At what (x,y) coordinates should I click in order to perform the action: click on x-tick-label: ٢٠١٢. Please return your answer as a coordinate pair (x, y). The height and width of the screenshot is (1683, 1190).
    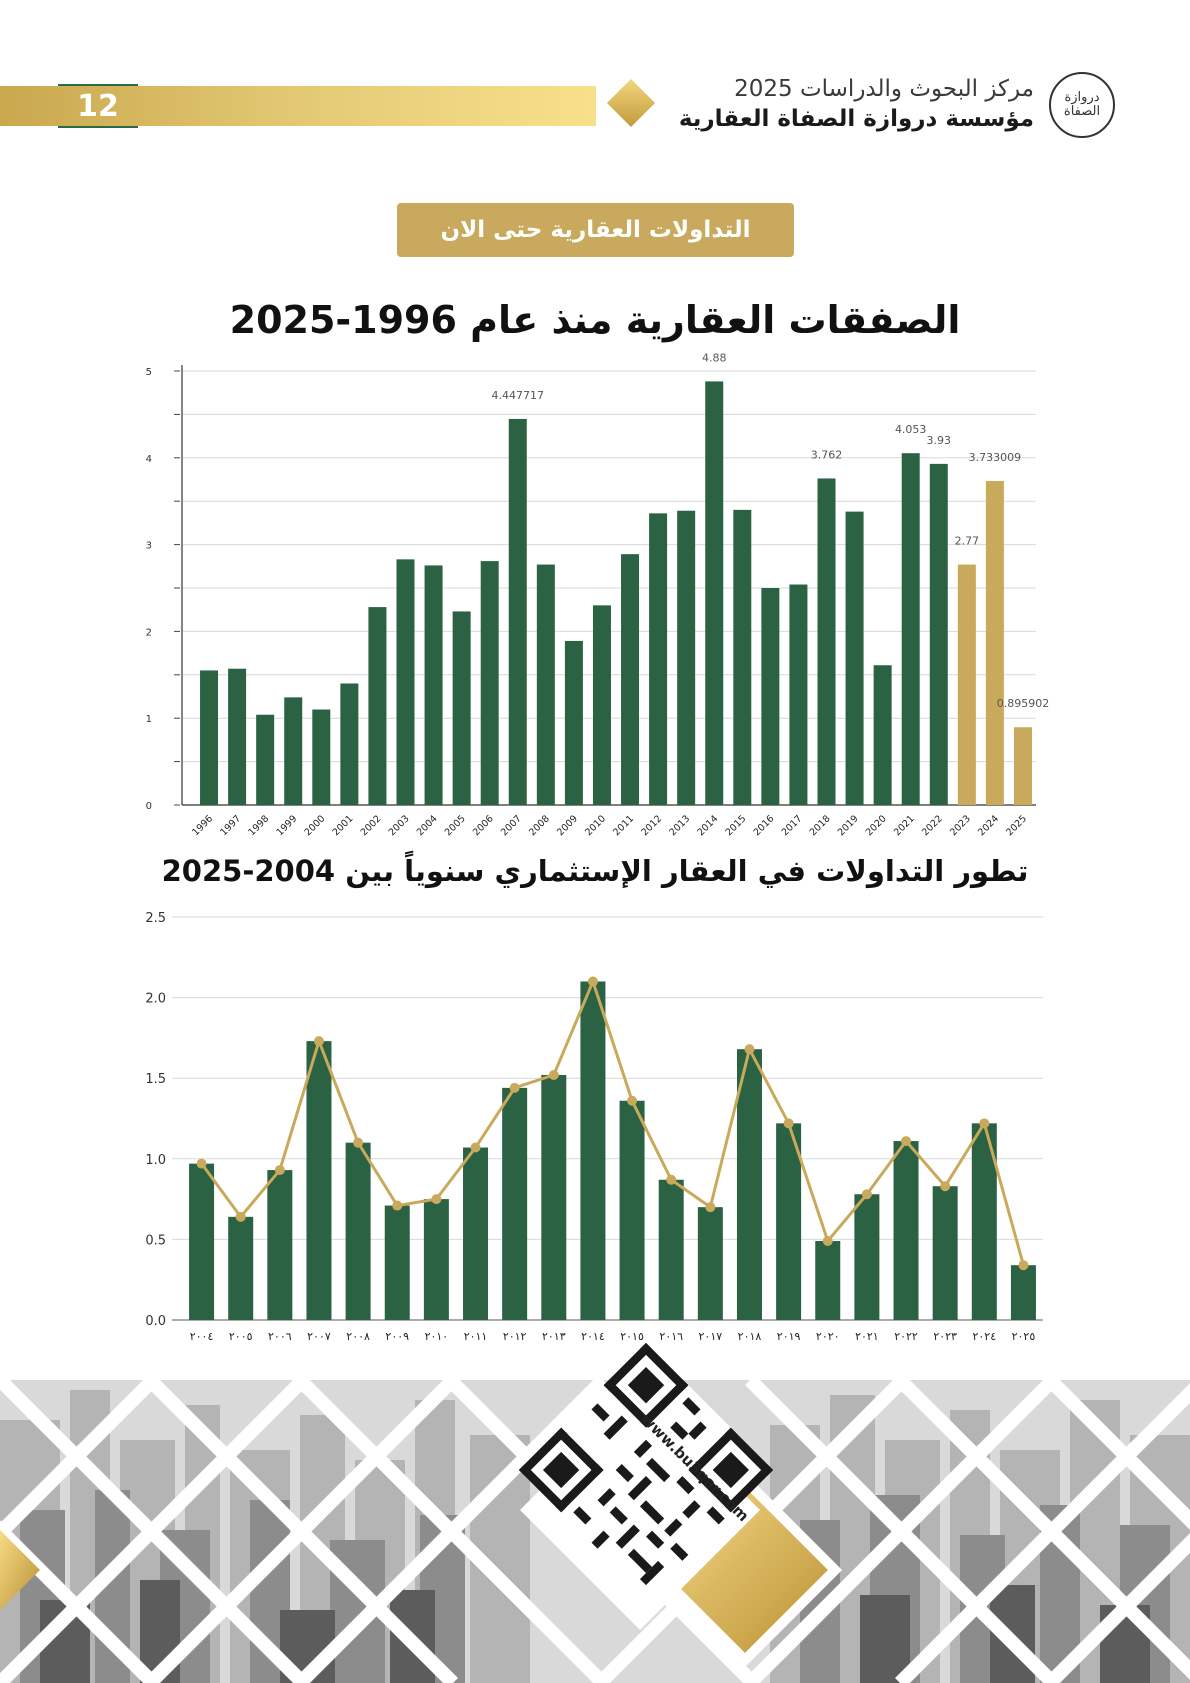
    Looking at the image, I should click on (515, 1336).